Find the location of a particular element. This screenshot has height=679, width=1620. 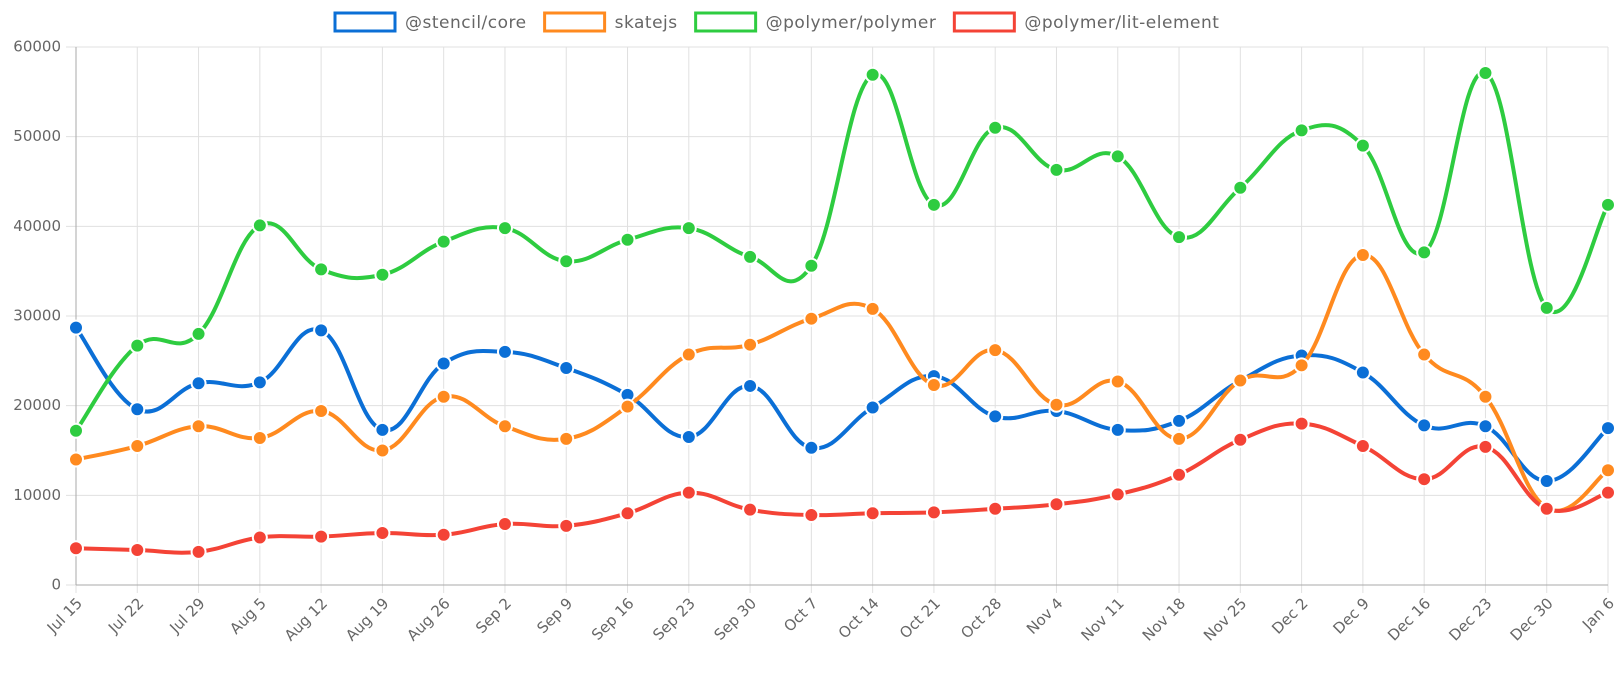

x-tick-label: Aug 26 is located at coordinates (428, 619).